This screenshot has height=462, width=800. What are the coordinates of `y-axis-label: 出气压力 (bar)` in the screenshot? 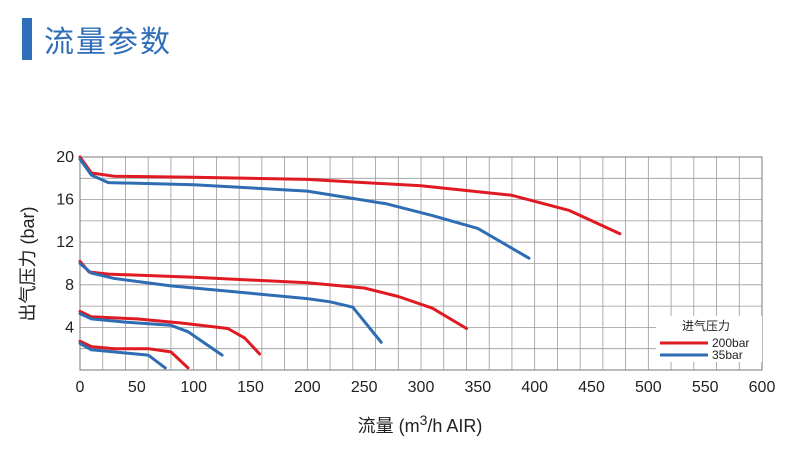 It's located at (28, 263).